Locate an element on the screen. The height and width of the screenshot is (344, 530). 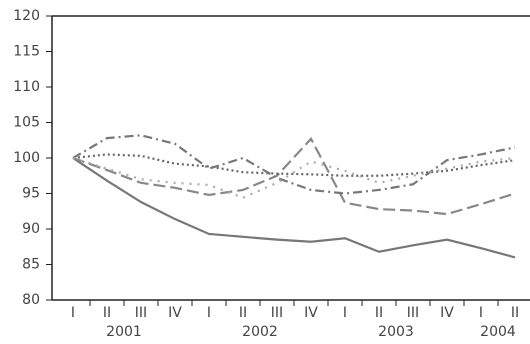
y-tick-label: 120 is located at coordinates (26, 16).